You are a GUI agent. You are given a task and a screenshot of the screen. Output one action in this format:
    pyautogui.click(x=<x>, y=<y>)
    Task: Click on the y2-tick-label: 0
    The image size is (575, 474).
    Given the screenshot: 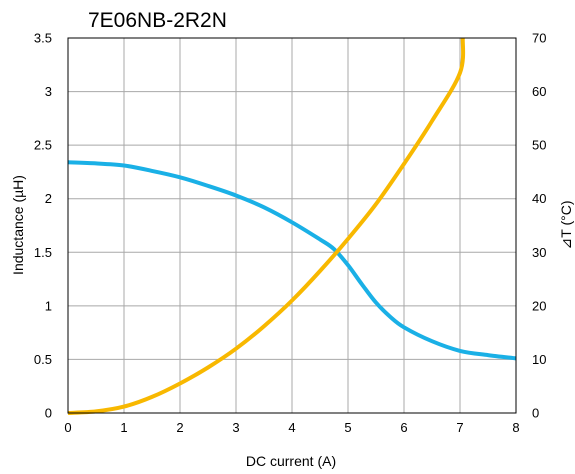 What is the action you would take?
    pyautogui.click(x=535, y=413)
    